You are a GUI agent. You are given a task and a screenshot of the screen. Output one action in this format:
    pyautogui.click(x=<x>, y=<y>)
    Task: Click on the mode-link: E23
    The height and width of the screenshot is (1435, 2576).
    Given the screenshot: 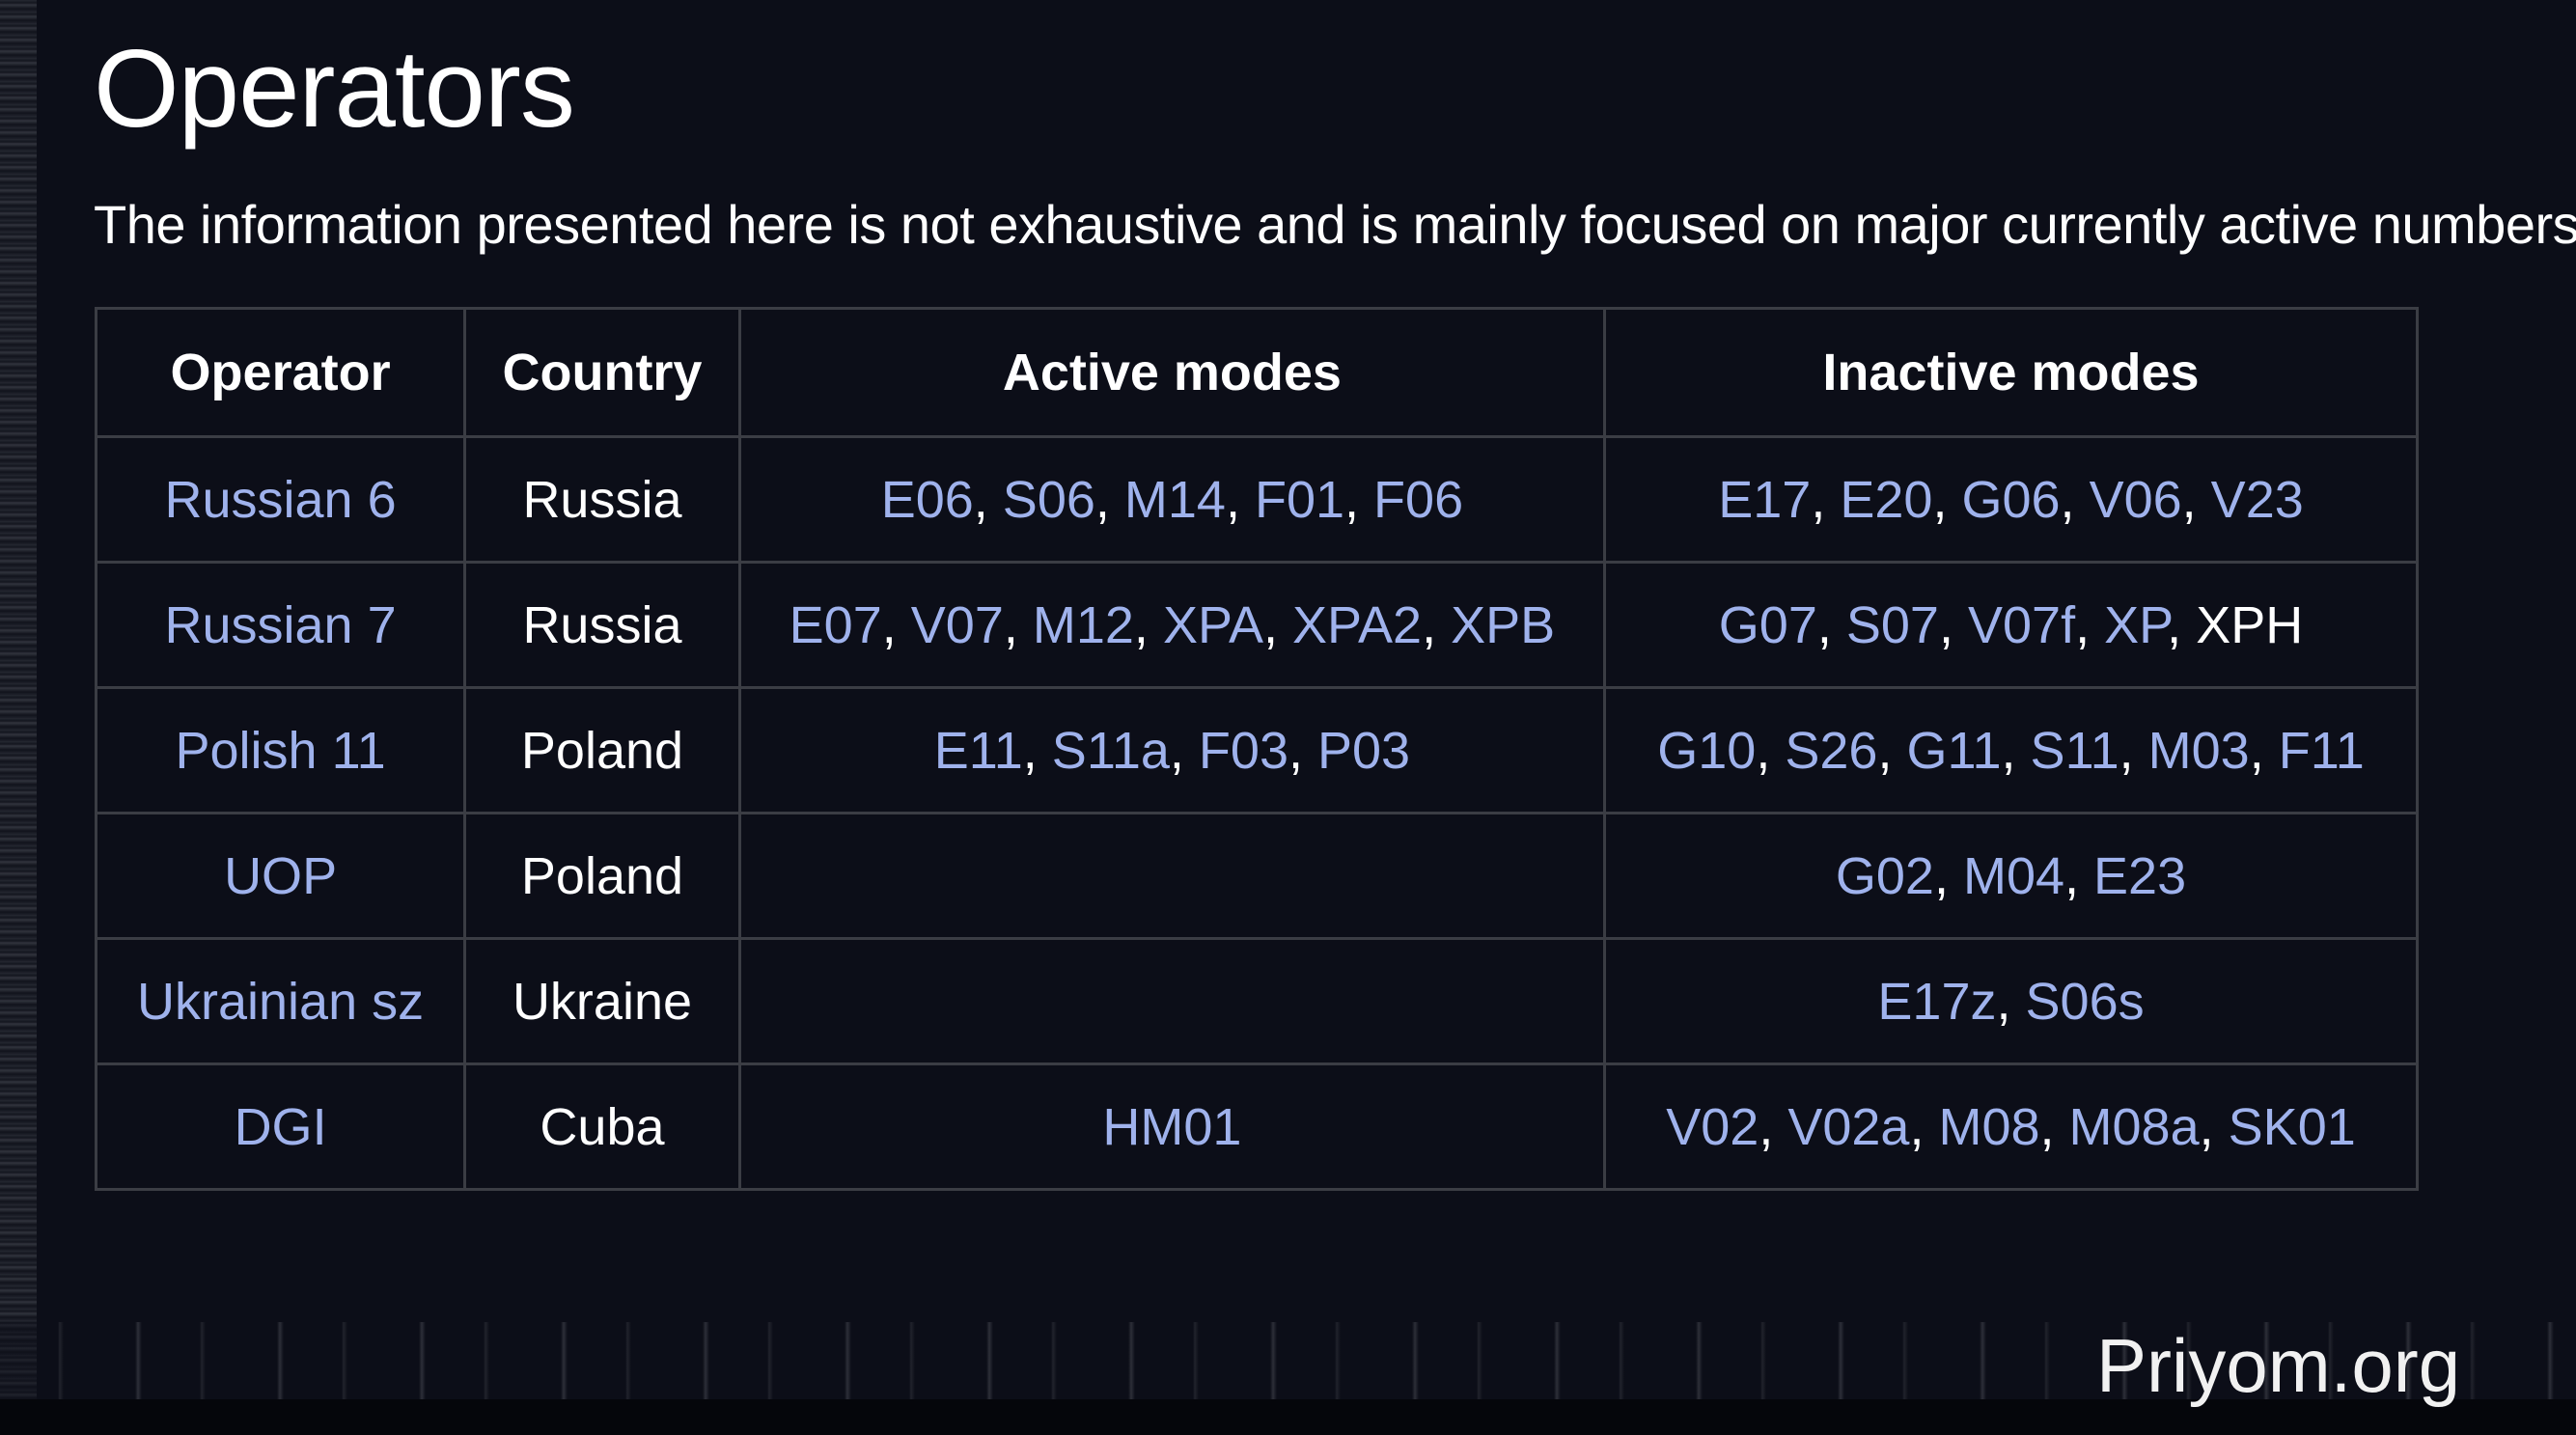 What is the action you would take?
    pyautogui.click(x=2140, y=875)
    